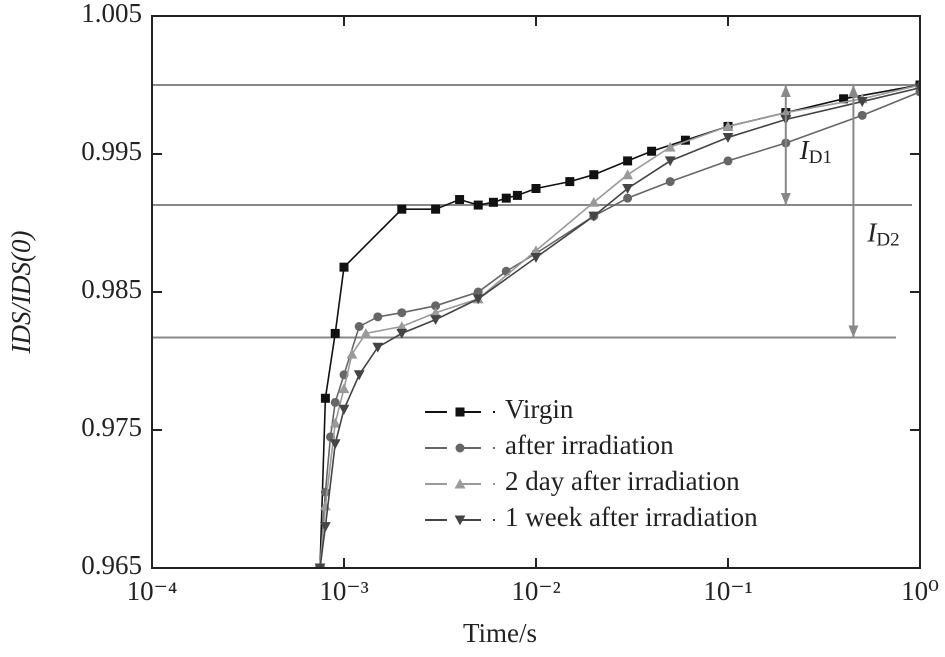 The height and width of the screenshot is (657, 945). What do you see at coordinates (727, 591) in the screenshot?
I see `x-tick-label: 10⁻¹` at bounding box center [727, 591].